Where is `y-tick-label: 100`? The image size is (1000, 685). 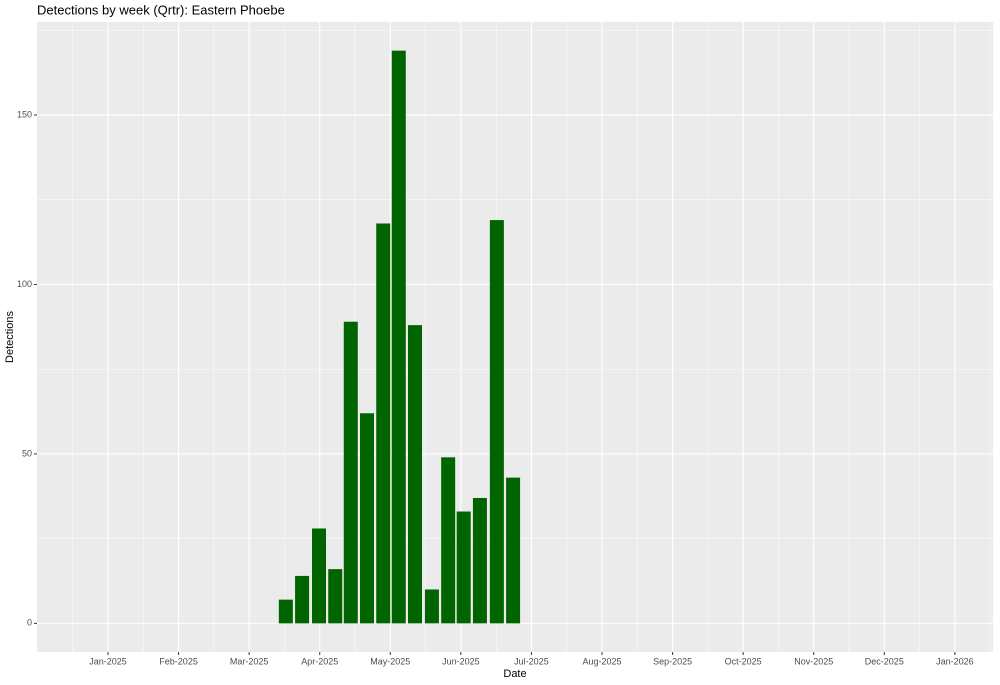
y-tick-label: 100 is located at coordinates (24, 284).